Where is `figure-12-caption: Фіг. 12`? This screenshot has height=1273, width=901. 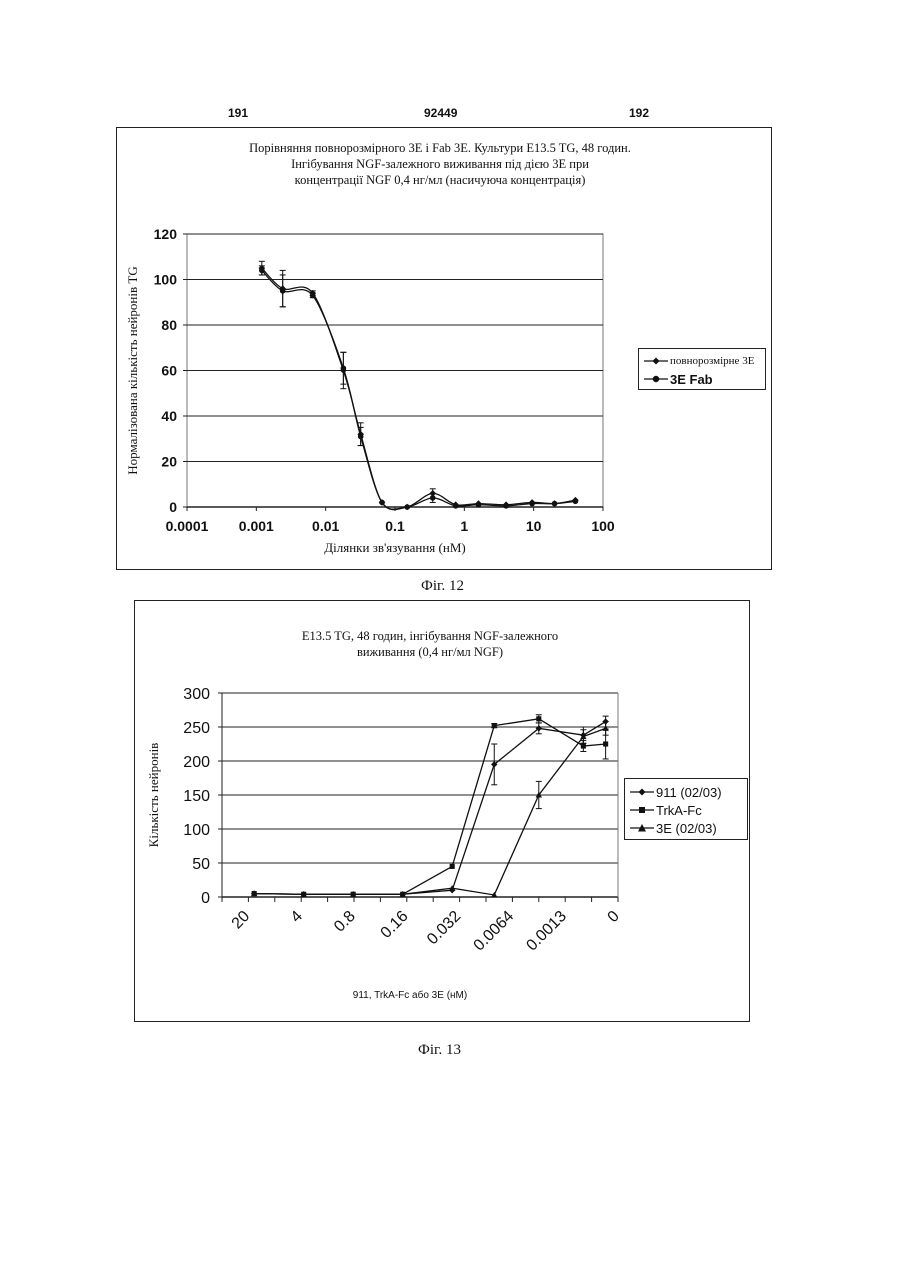 figure-12-caption: Фіг. 12 is located at coordinates (442, 586).